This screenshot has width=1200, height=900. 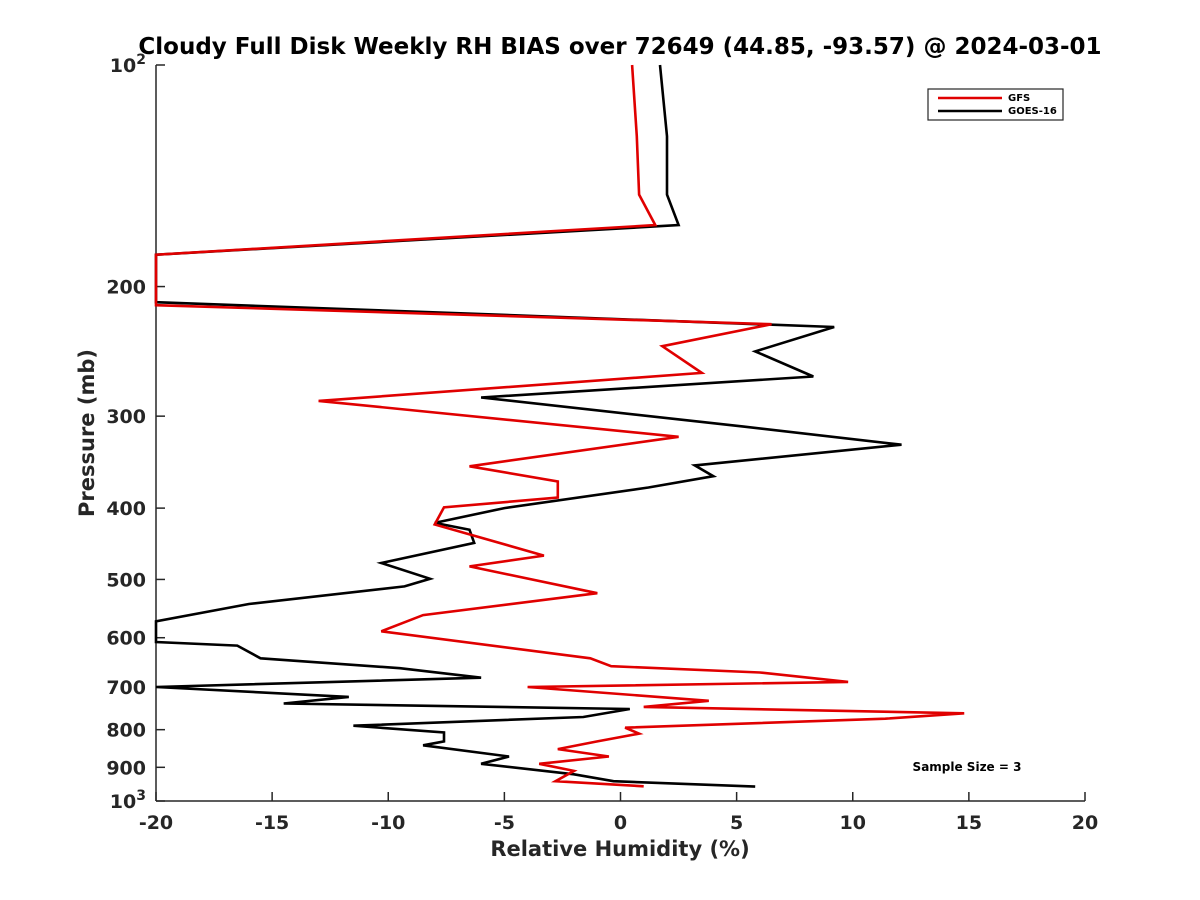 I want to click on y-tick-label: 900, so click(x=126, y=768).